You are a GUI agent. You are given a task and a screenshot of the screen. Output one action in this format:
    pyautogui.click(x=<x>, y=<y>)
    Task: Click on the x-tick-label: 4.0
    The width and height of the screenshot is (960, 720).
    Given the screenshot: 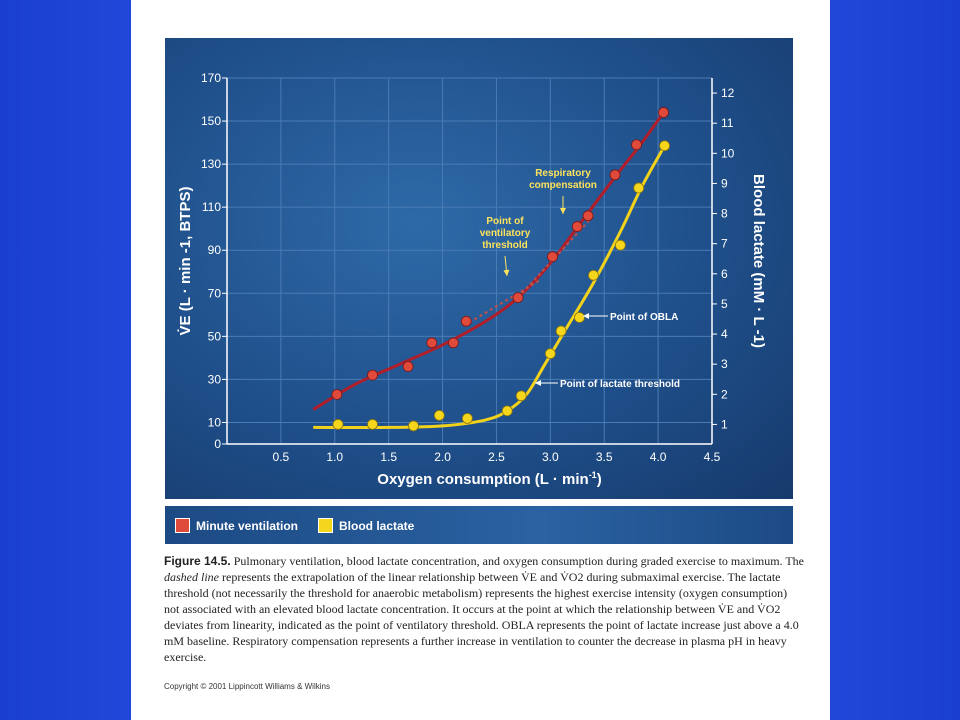 What is the action you would take?
    pyautogui.click(x=658, y=457)
    